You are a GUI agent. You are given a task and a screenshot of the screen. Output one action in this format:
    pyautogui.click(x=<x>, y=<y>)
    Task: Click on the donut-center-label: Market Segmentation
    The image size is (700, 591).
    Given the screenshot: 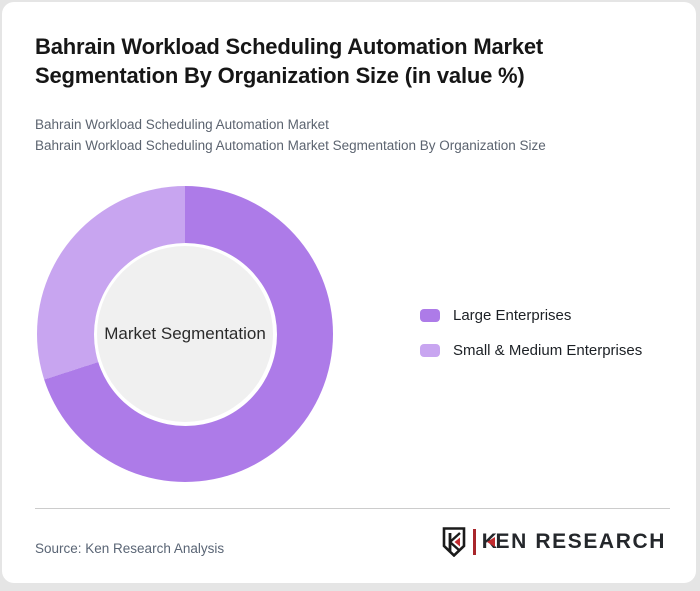 What is the action you would take?
    pyautogui.click(x=185, y=333)
    